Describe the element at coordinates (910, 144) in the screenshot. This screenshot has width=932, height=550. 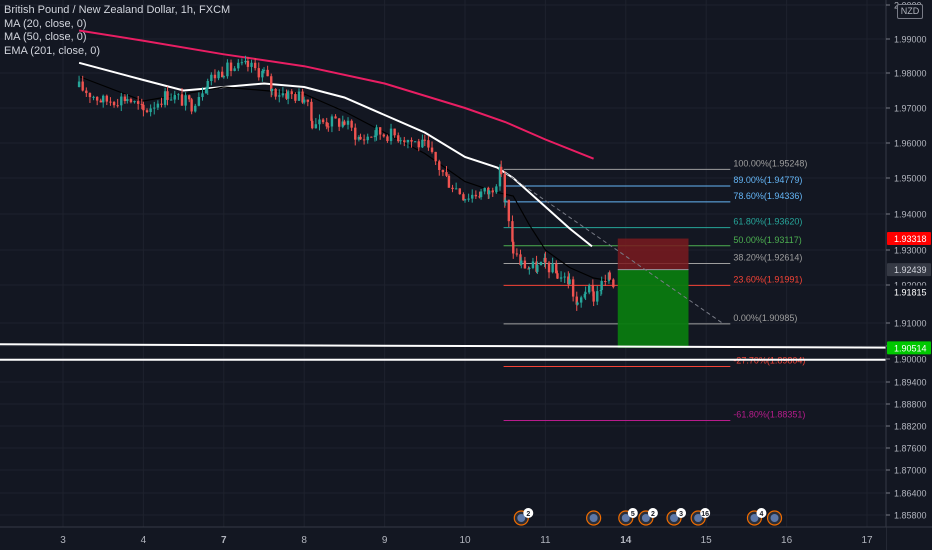
I see `price-tick-label: 1.96000` at that location.